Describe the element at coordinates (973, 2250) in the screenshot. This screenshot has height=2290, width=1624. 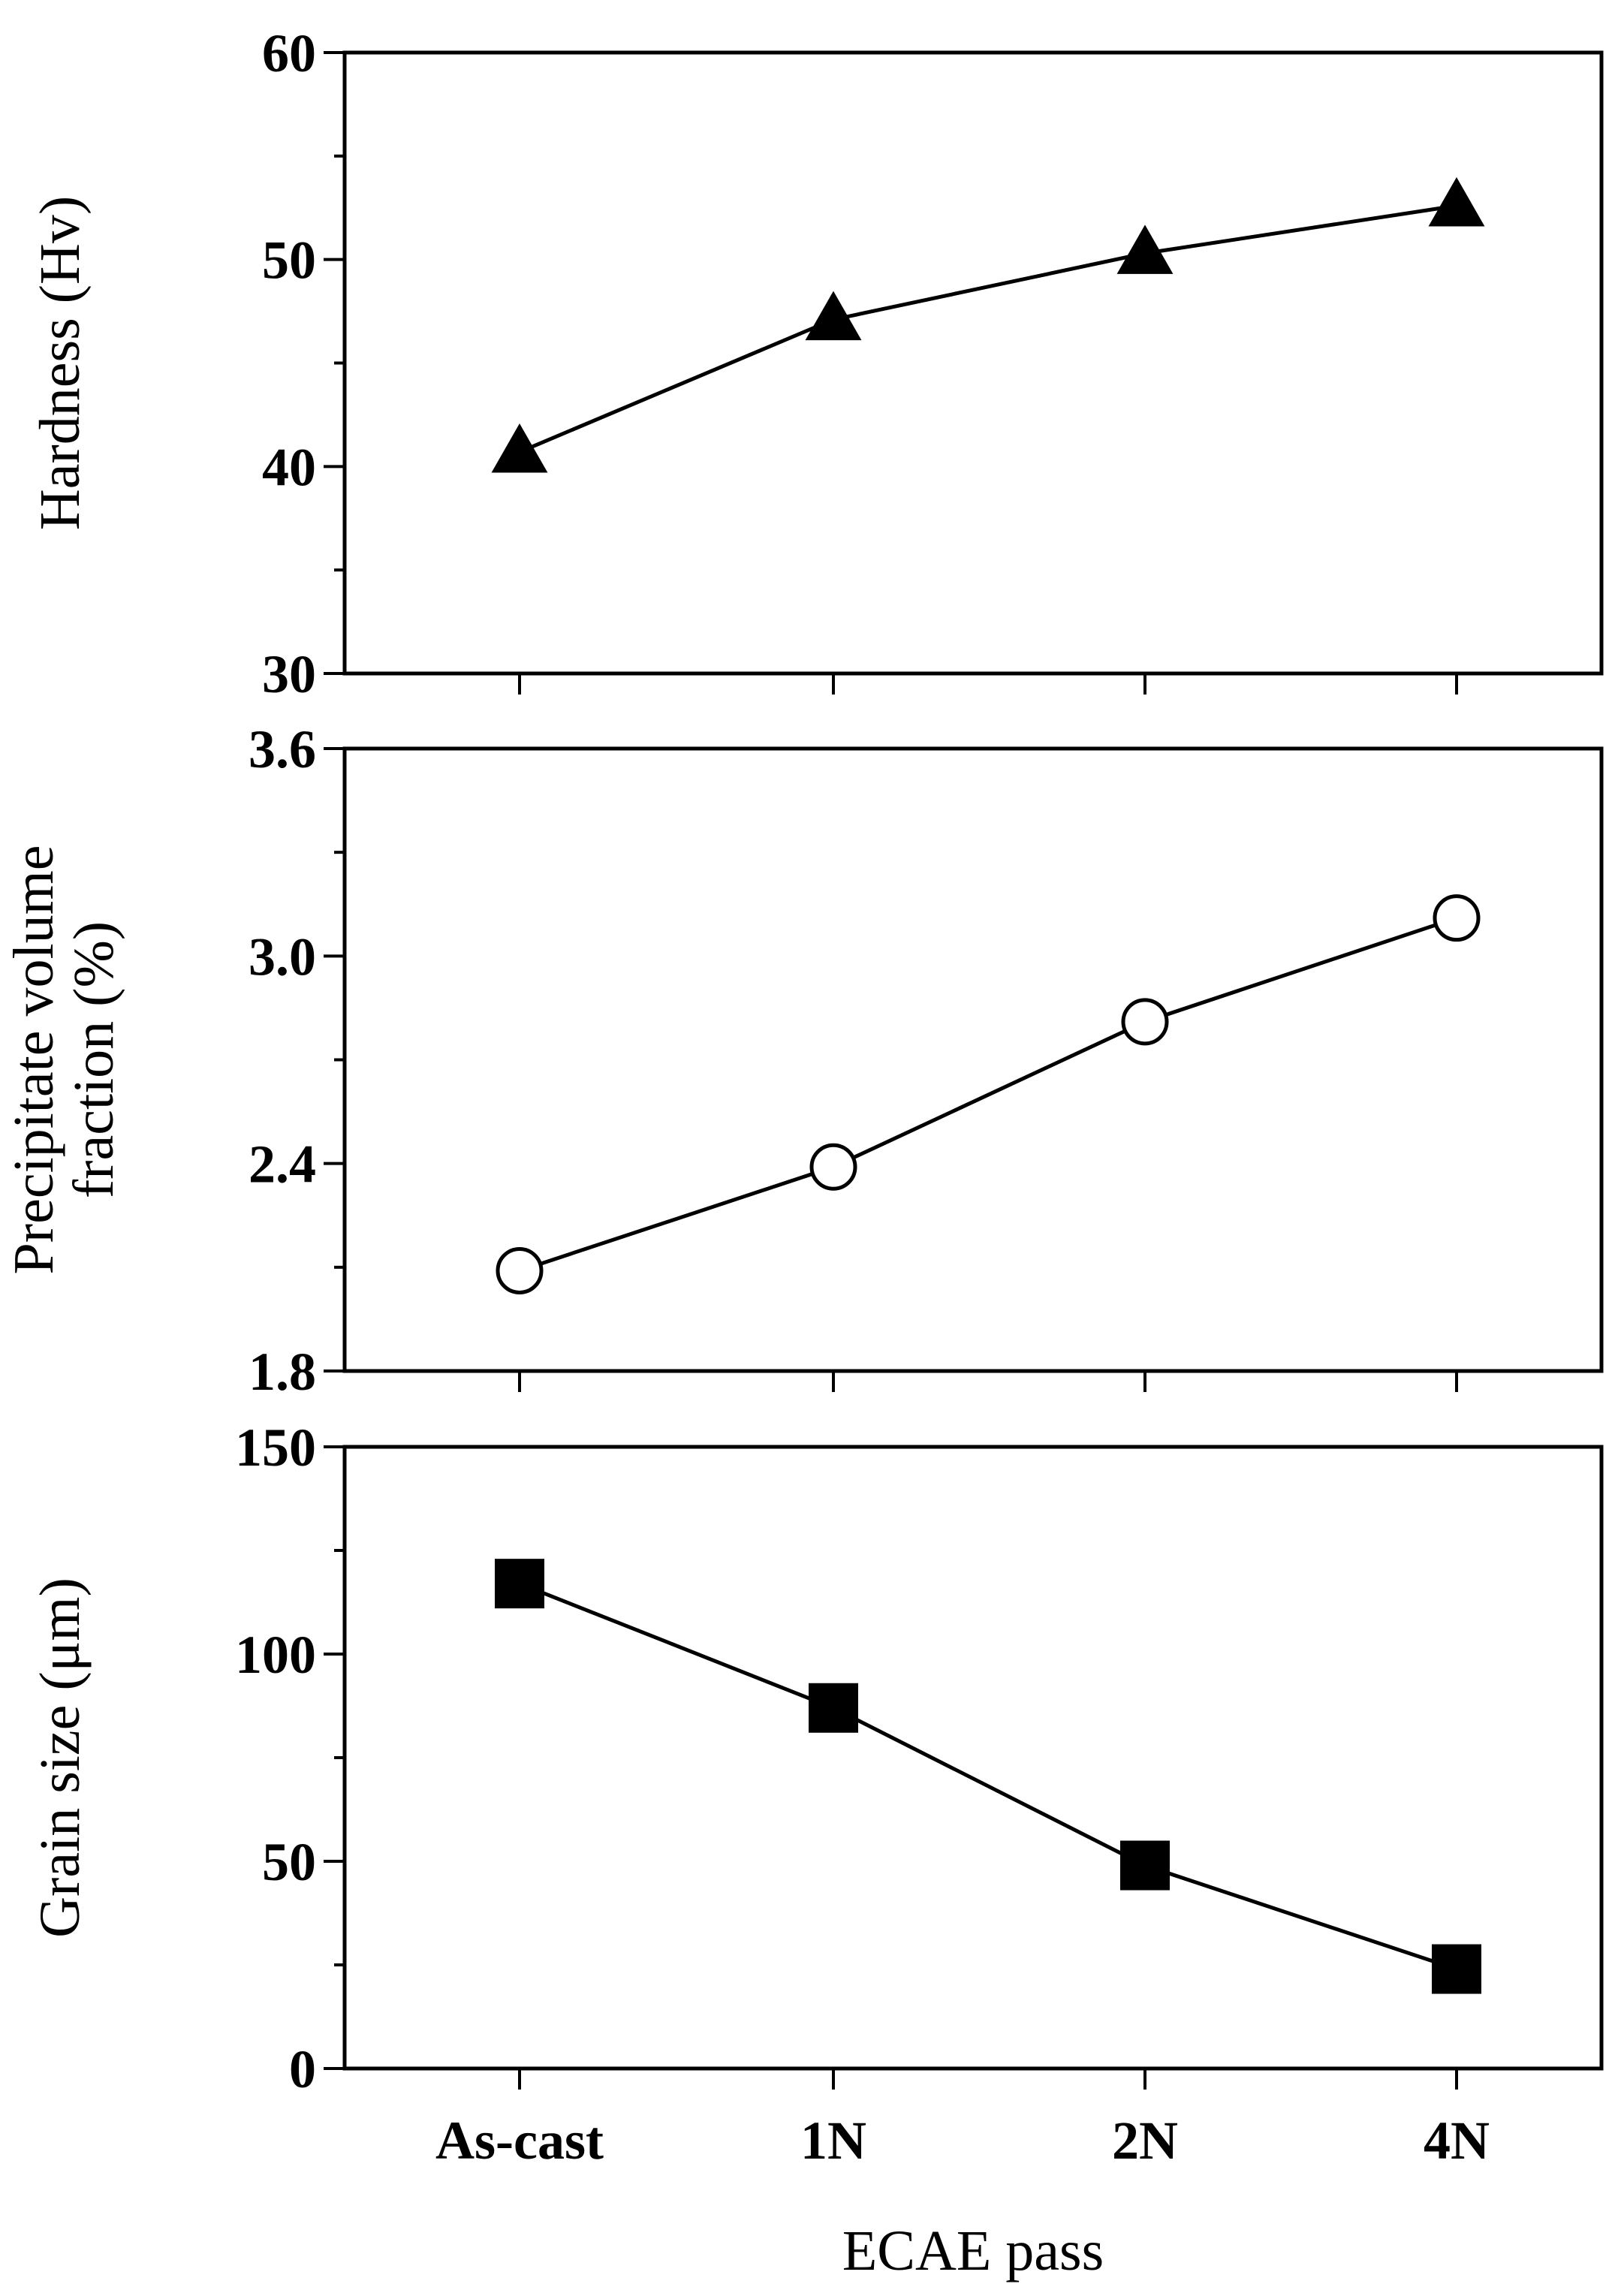
I see `x-axis-title: ECAE pass` at that location.